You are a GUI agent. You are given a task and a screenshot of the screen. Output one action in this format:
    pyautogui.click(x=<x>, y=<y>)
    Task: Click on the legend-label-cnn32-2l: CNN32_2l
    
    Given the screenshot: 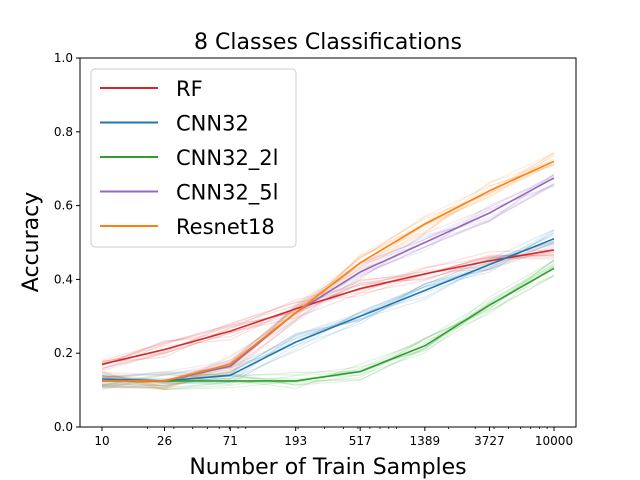 What is the action you would take?
    pyautogui.click(x=227, y=158)
    